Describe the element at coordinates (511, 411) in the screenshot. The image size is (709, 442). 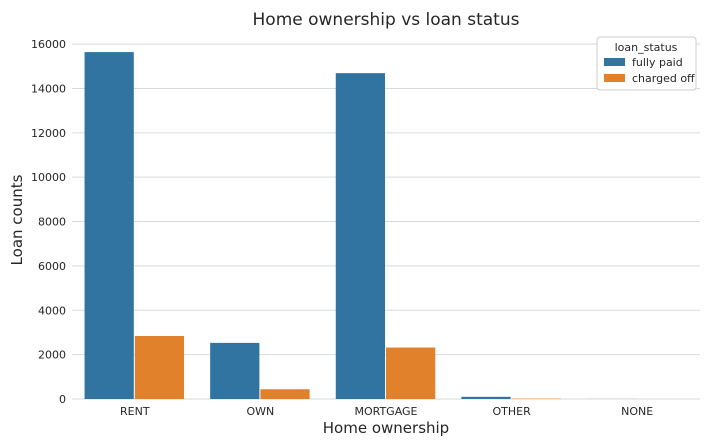
I see `x-tick-label: OTHER` at that location.